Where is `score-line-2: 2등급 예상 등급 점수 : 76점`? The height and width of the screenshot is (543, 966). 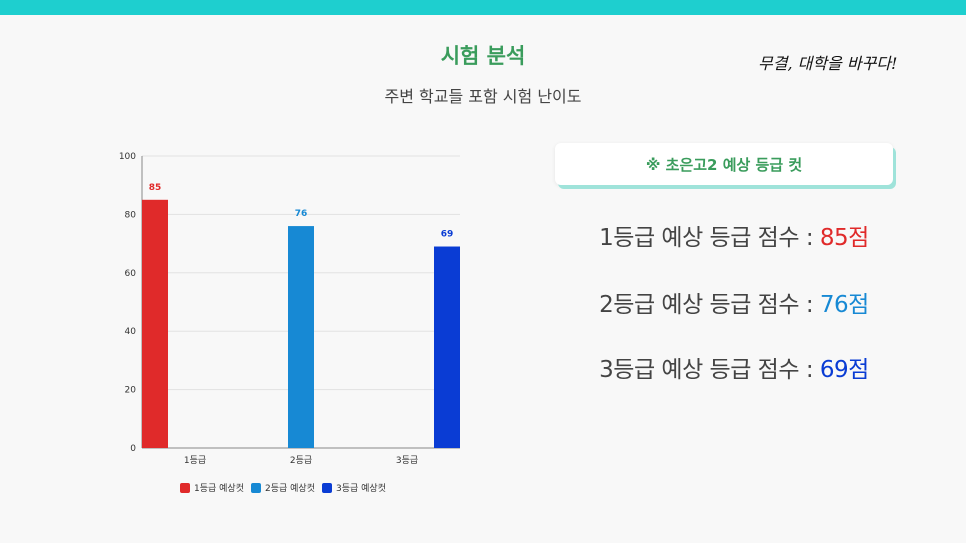
score-line-2: 2등급 예상 등급 점수 : 76점 is located at coordinates (734, 302).